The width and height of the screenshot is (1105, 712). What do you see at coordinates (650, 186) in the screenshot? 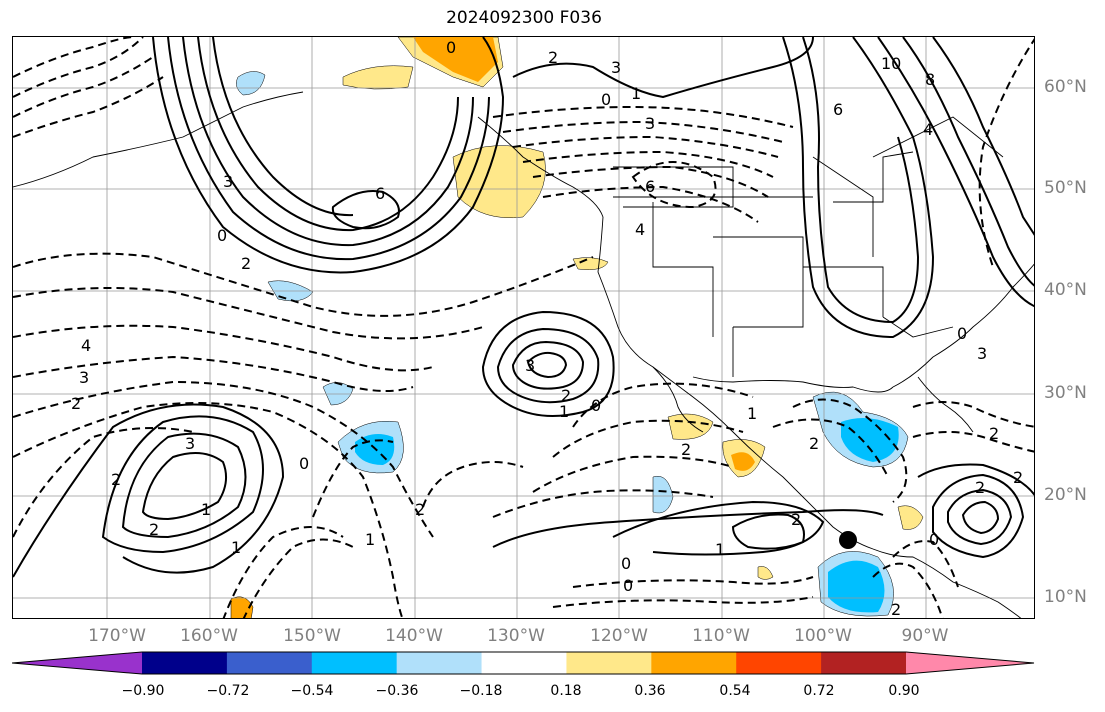
I see `contour-label-6-nw-us: 6` at bounding box center [650, 186].